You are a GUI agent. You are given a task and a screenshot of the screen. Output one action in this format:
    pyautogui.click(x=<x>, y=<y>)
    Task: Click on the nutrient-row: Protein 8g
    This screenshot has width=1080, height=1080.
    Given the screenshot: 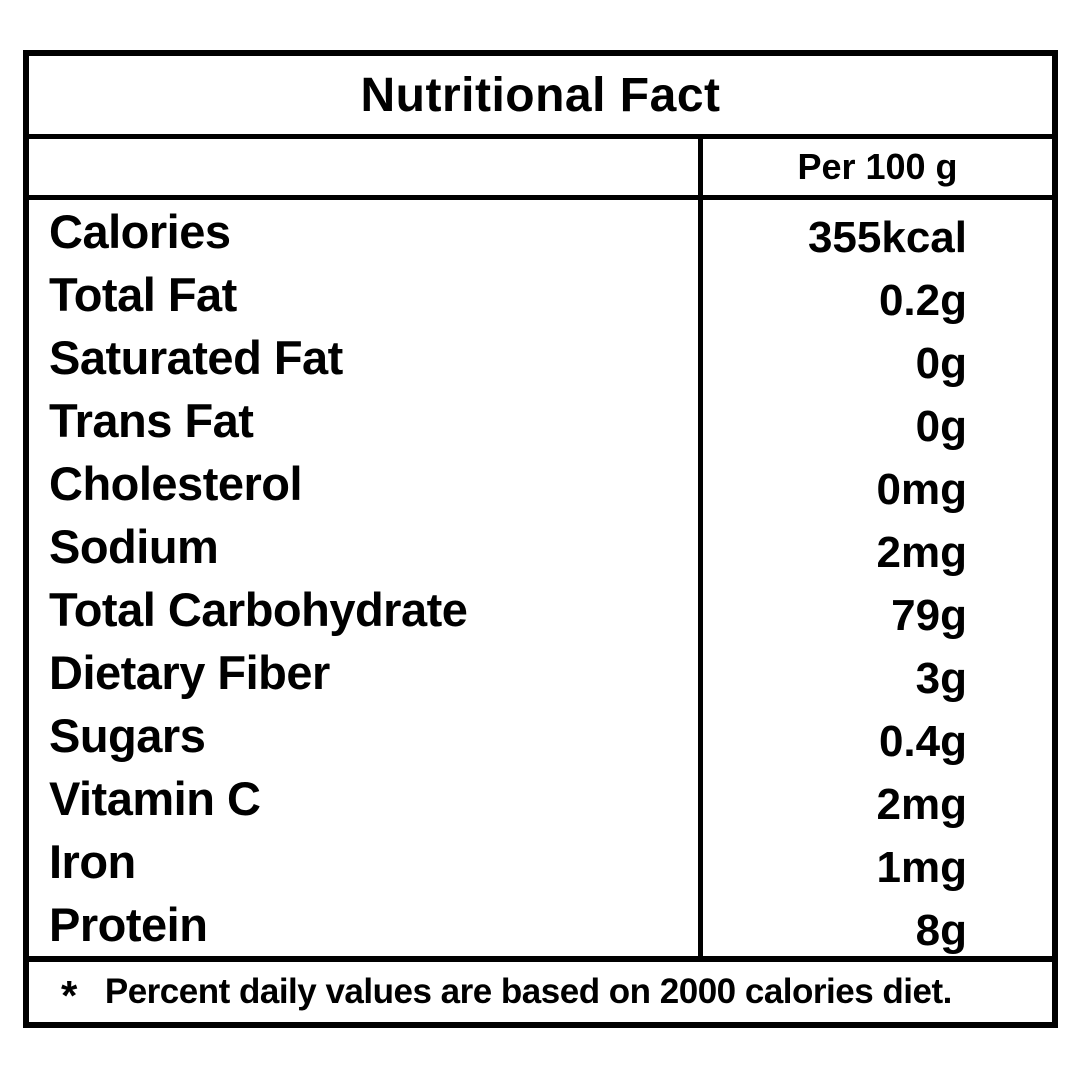 What is the action you would take?
    pyautogui.click(x=540, y=924)
    